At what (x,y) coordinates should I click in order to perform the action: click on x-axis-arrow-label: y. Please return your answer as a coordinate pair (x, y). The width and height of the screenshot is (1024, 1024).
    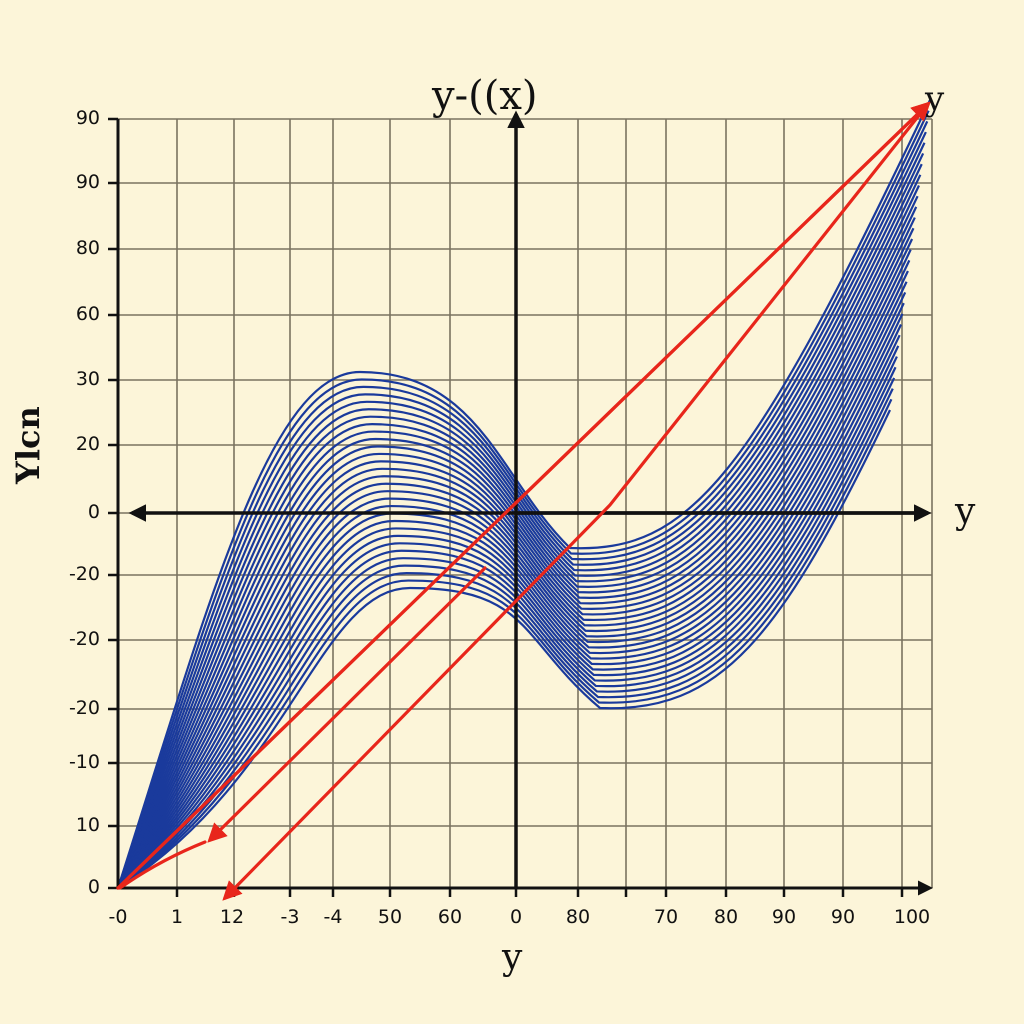
    Looking at the image, I should click on (965, 511).